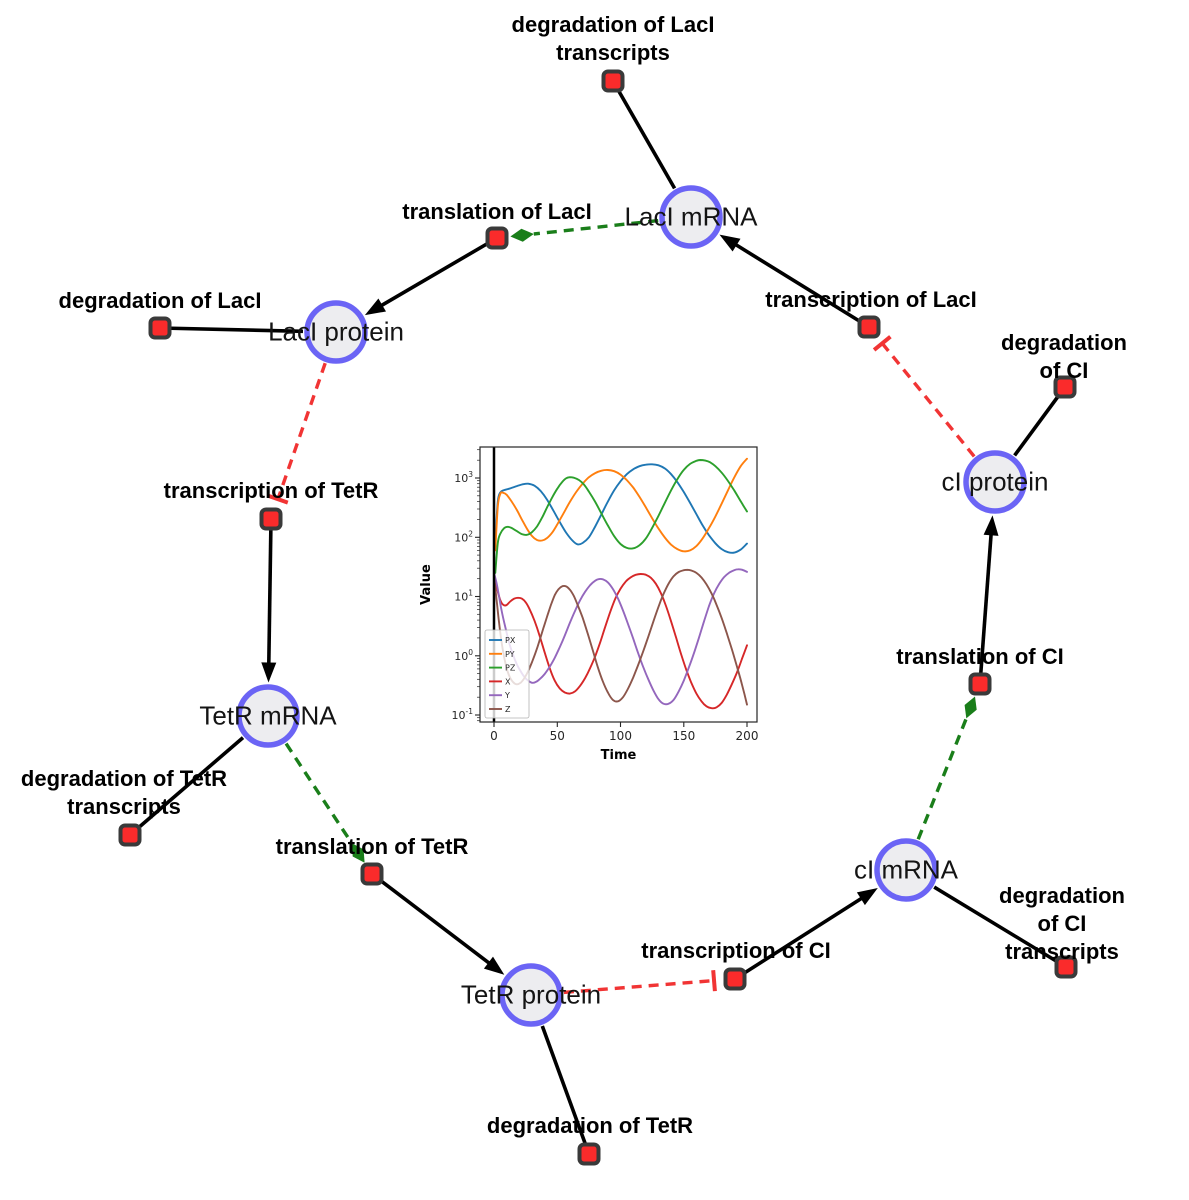  I want to click on edge-ci_protein-deg_ci, so click(1040, 421).